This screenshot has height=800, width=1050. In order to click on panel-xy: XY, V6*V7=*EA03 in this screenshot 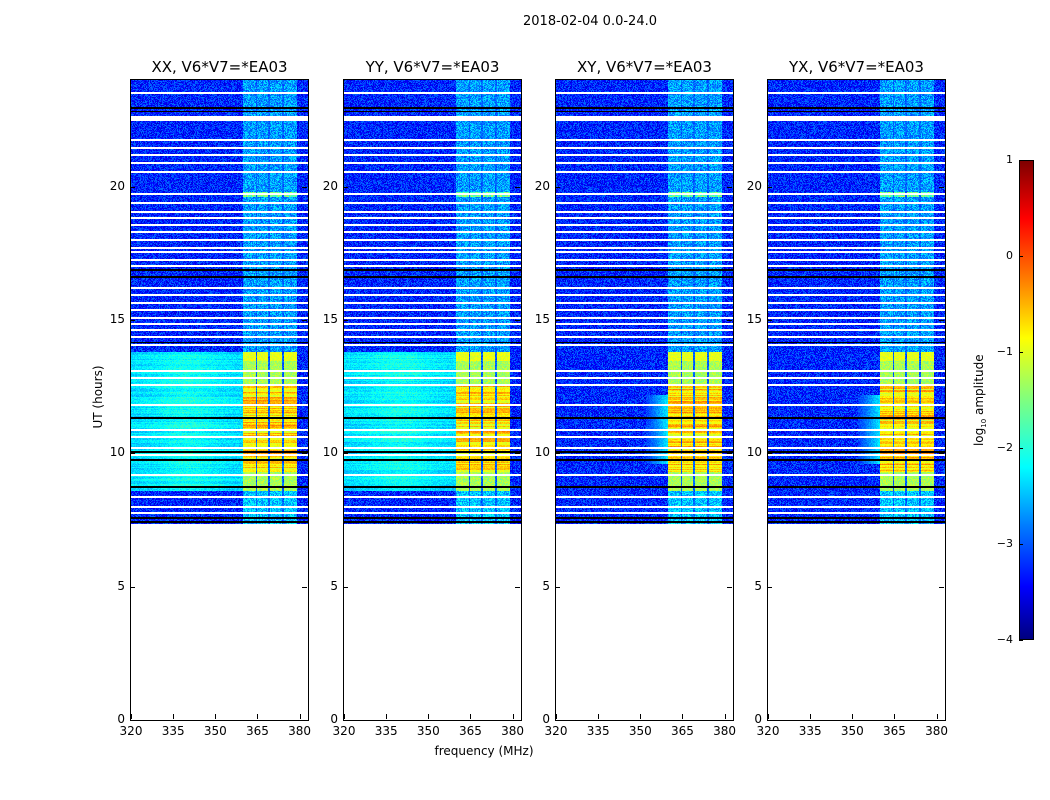, I will do `click(644, 389)`.